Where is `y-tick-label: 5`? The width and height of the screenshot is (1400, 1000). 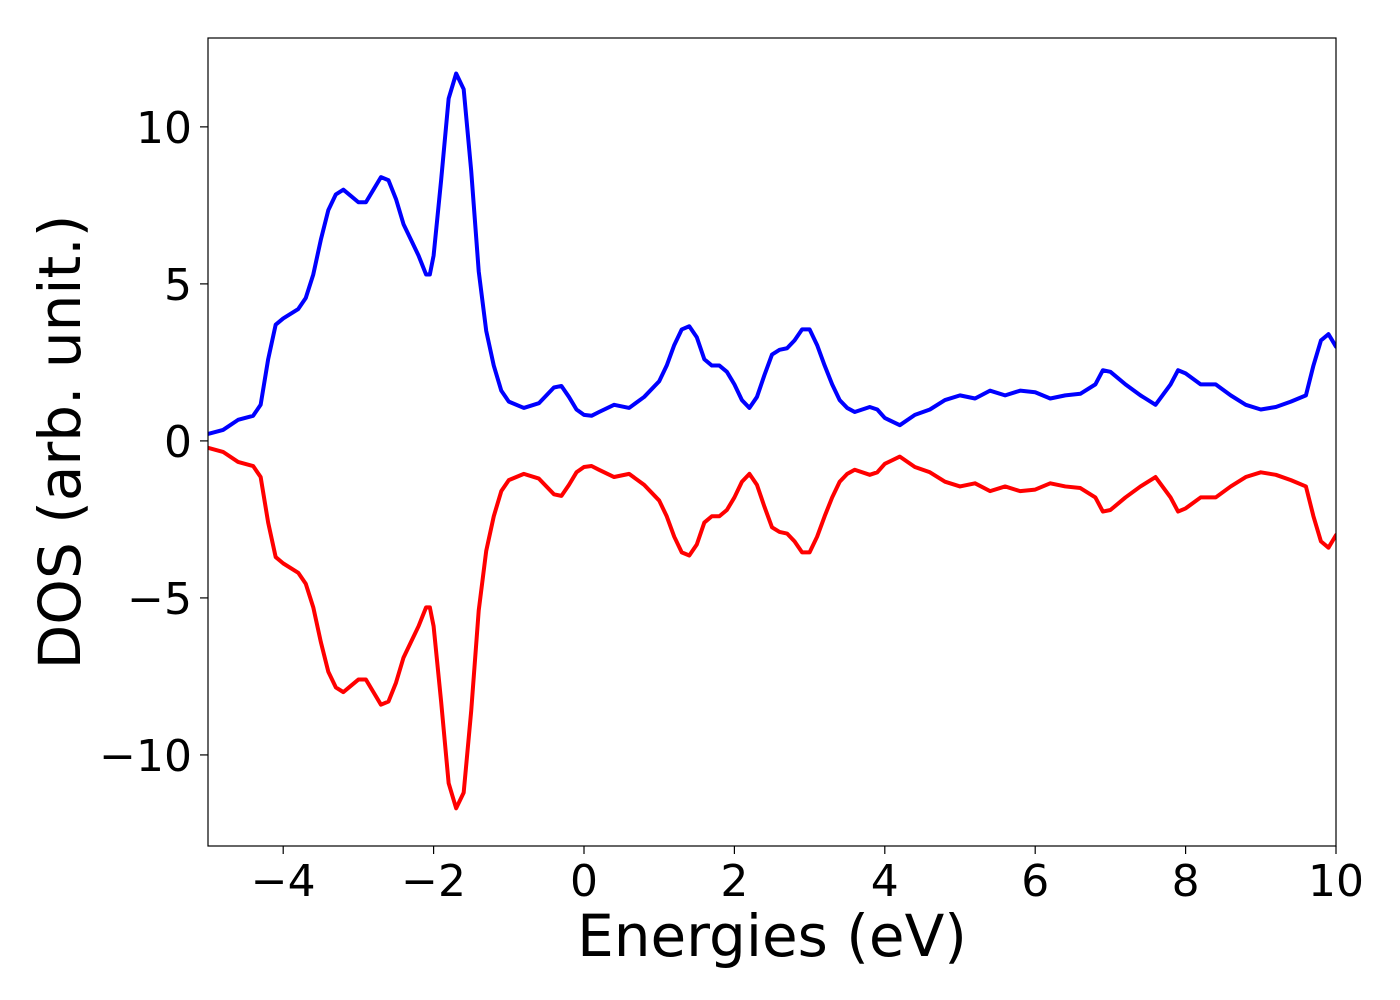 y-tick-label: 5 is located at coordinates (178, 285).